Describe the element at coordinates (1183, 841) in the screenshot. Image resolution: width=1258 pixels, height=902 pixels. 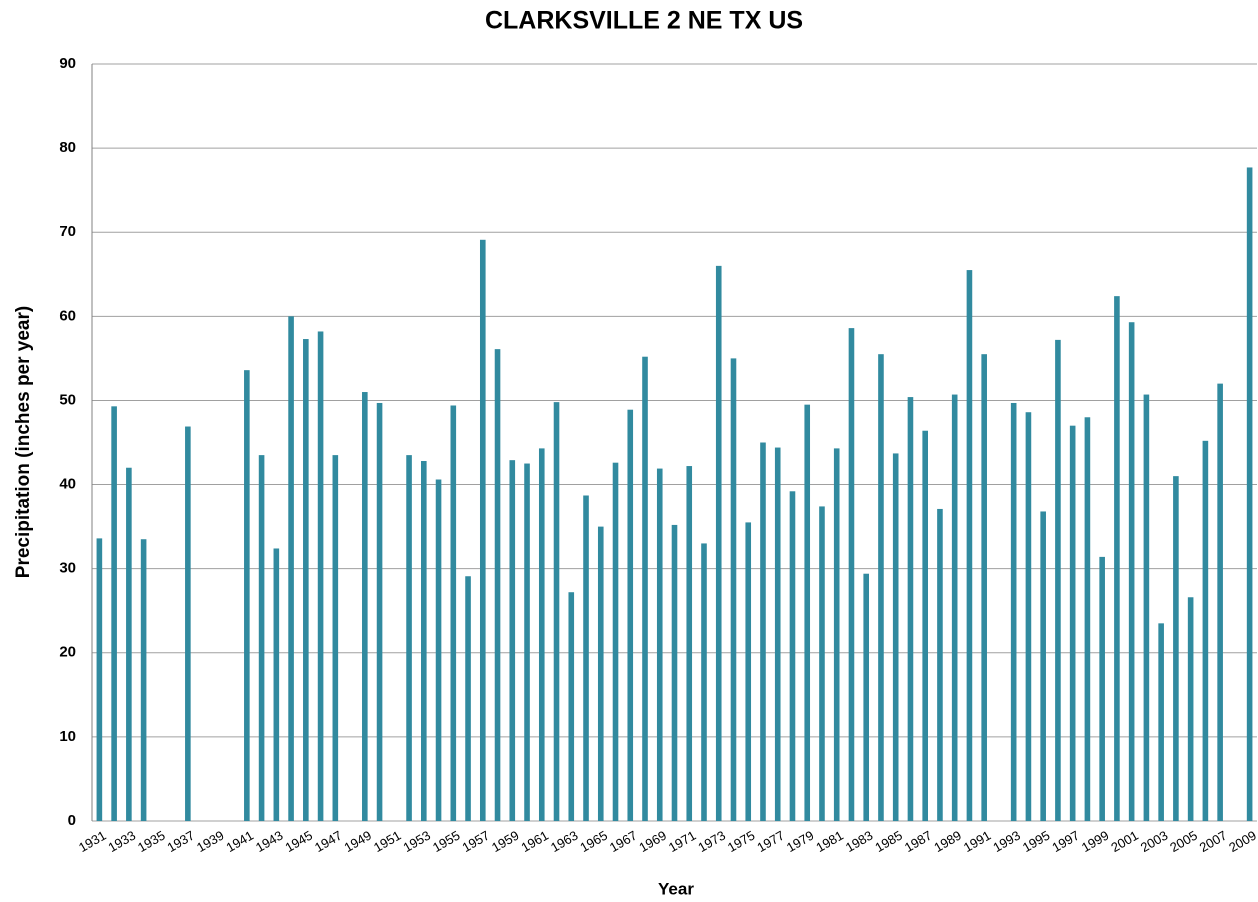
I see `x-tick-label: 2005` at that location.